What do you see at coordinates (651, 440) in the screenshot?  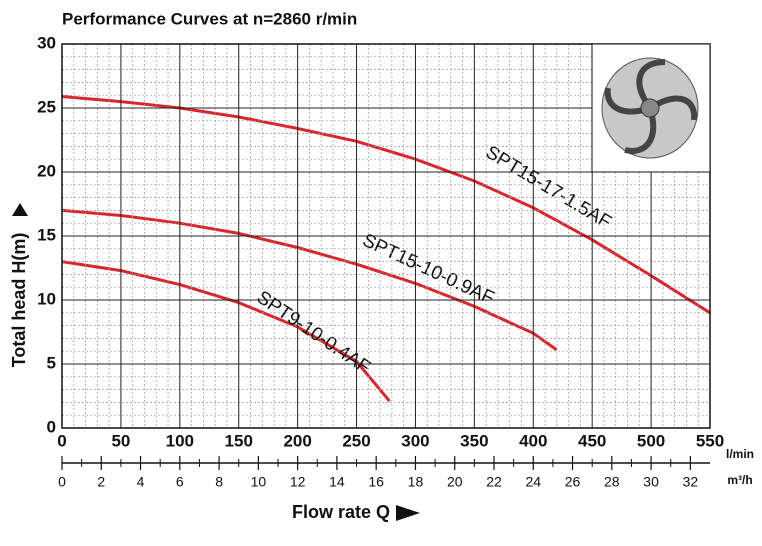 I see `x-tick-label: 500` at bounding box center [651, 440].